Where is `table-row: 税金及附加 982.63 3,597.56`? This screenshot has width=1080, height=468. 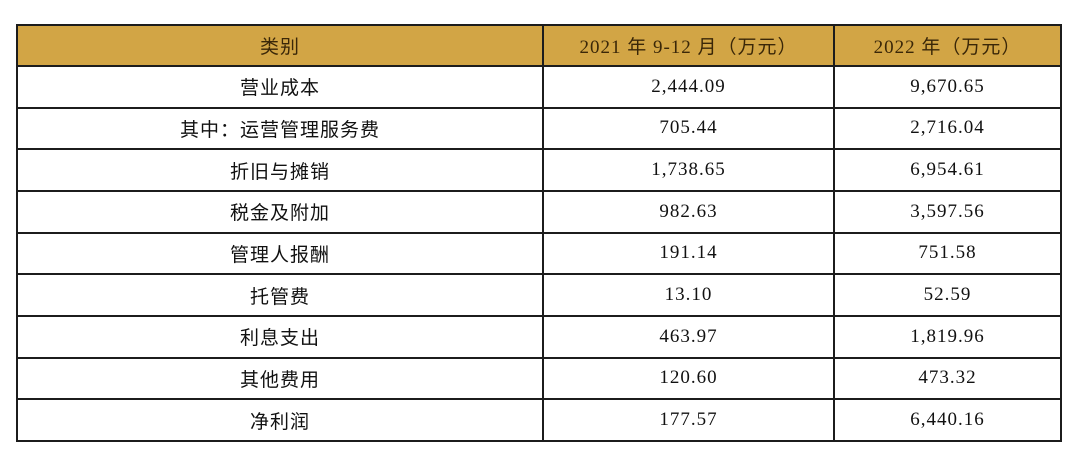
table-row: 税金及附加 982.63 3,597.56 is located at coordinates (539, 211).